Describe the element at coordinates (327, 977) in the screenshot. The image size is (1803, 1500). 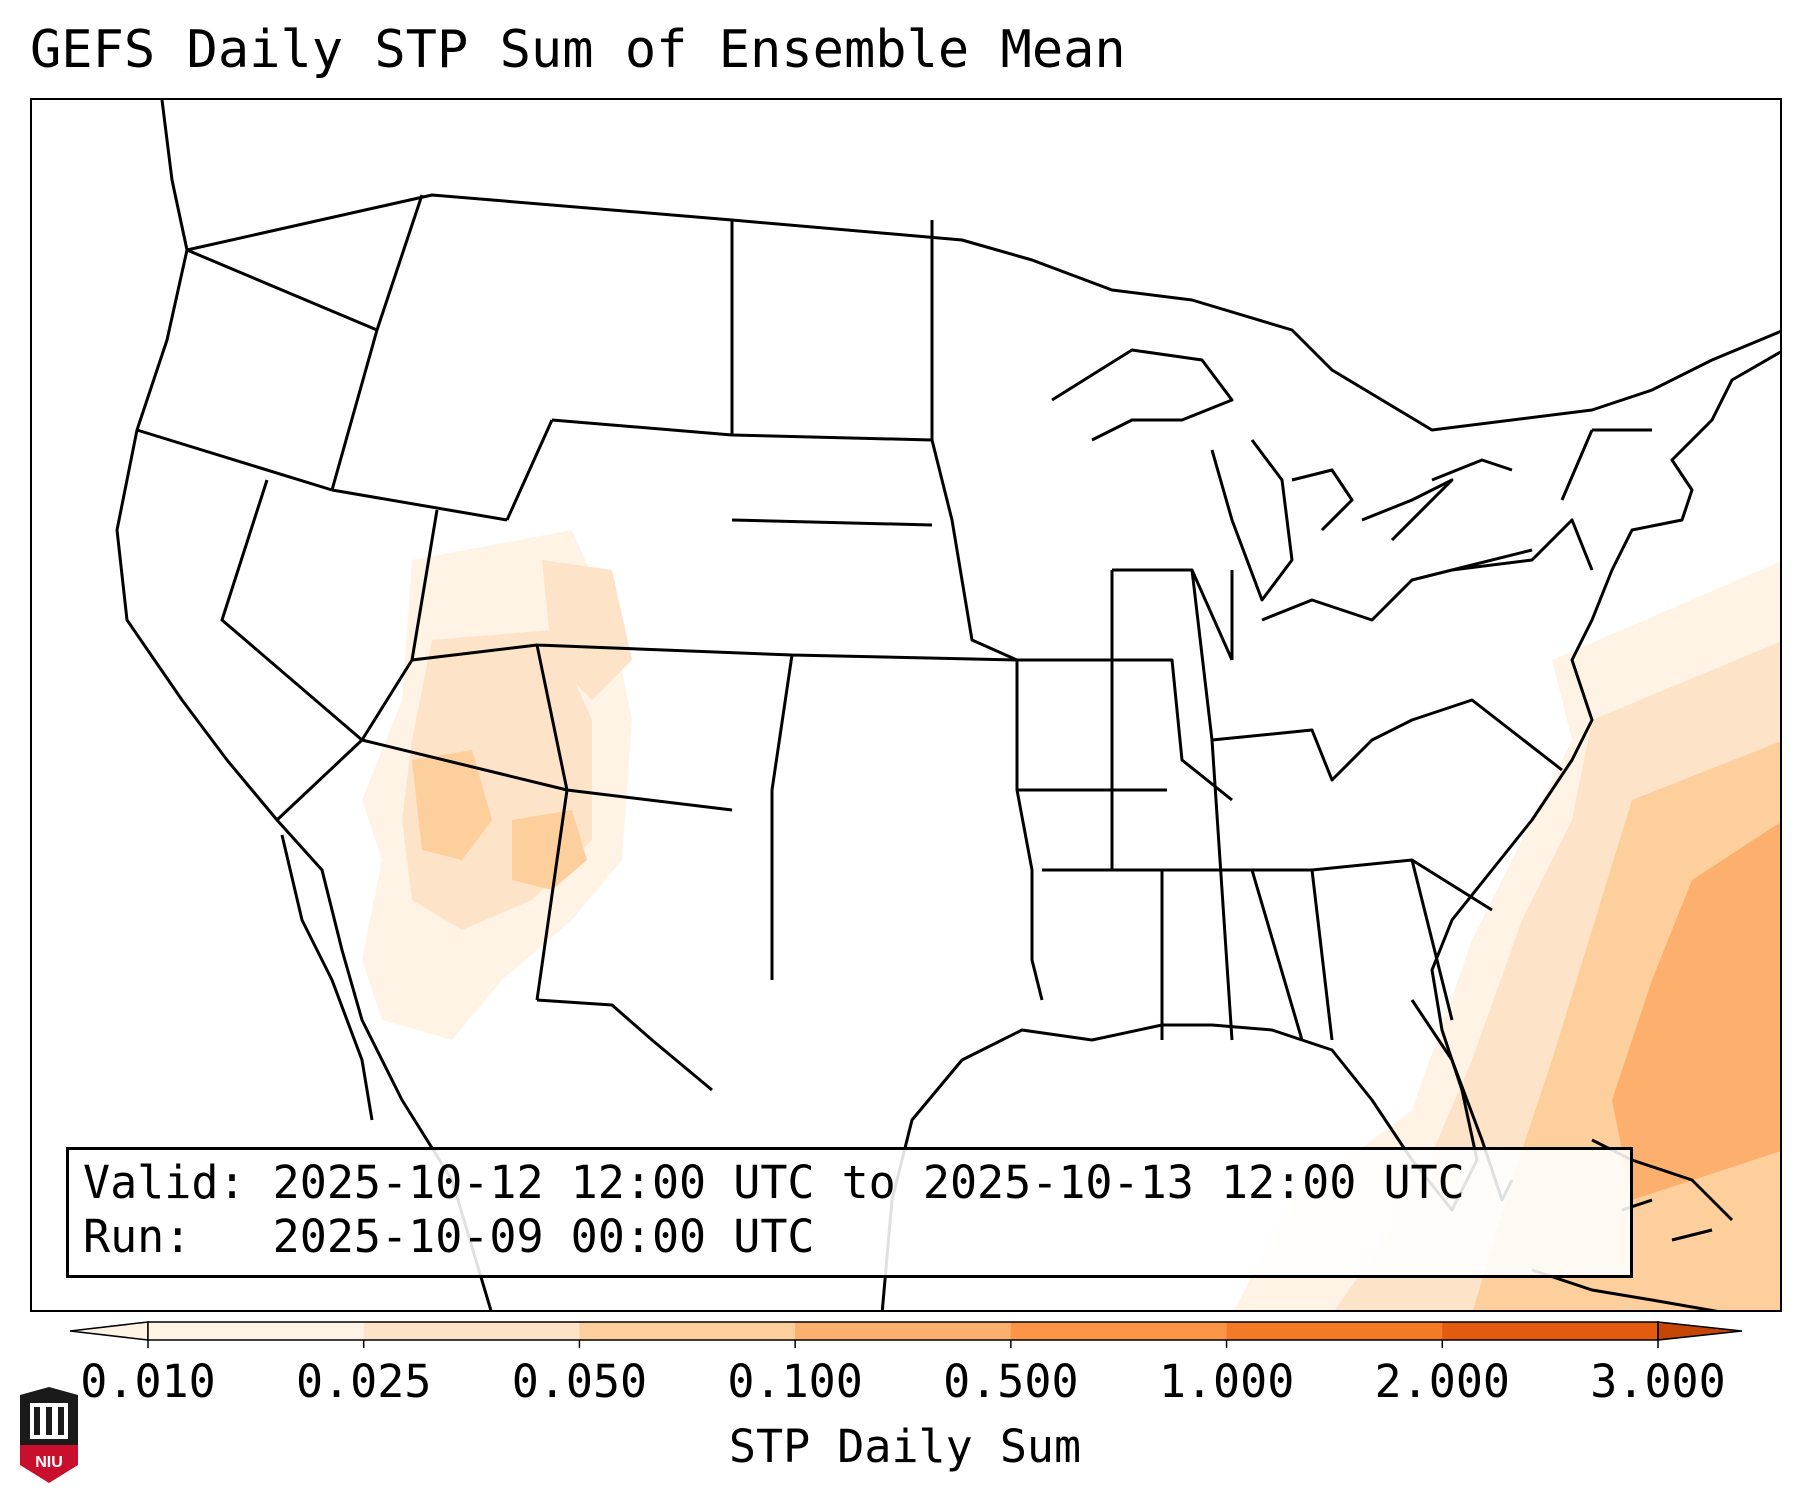
I see `baja-california` at that location.